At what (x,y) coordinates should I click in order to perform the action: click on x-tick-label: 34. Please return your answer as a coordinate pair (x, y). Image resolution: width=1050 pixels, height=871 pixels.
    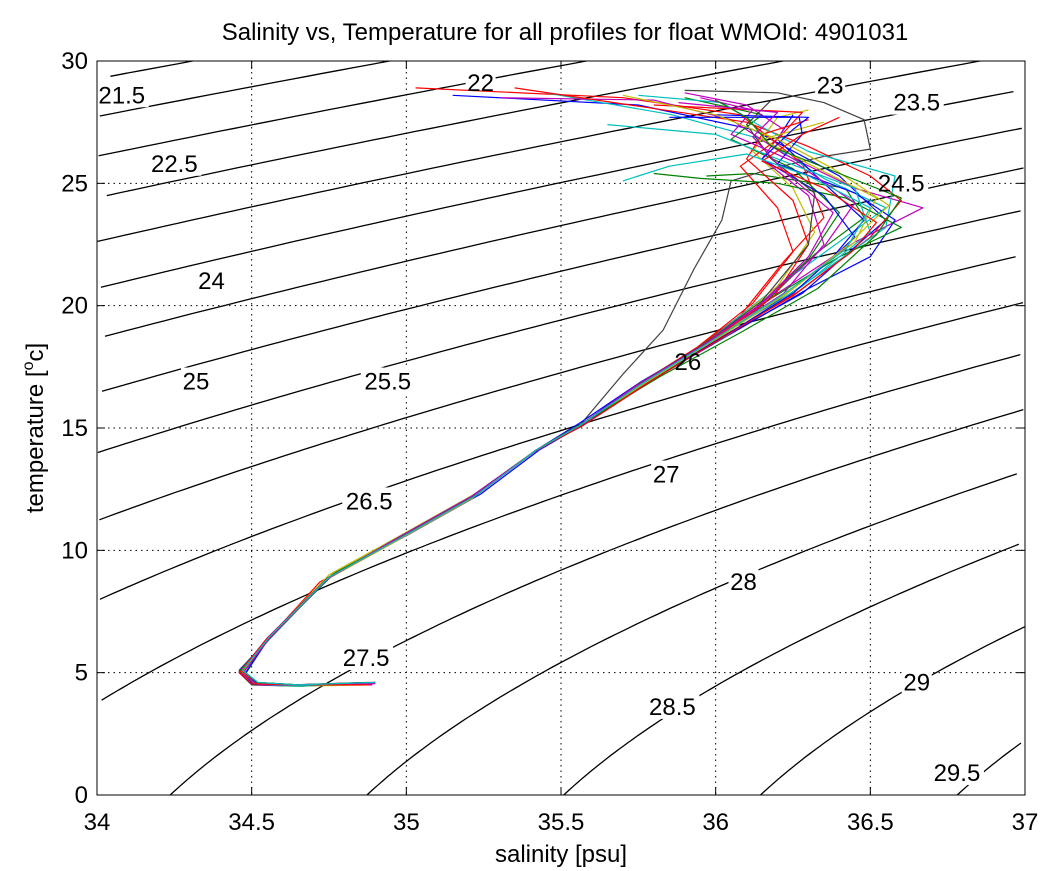
    Looking at the image, I should click on (97, 822).